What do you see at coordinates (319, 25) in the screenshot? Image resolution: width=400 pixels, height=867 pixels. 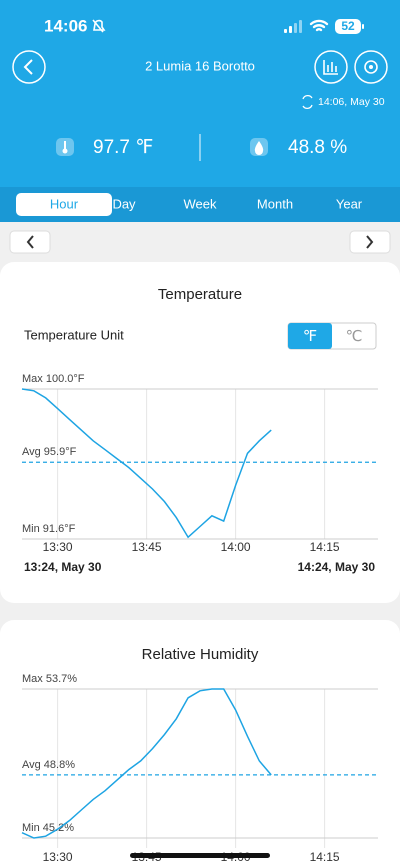 I see `wifi-icon` at bounding box center [319, 25].